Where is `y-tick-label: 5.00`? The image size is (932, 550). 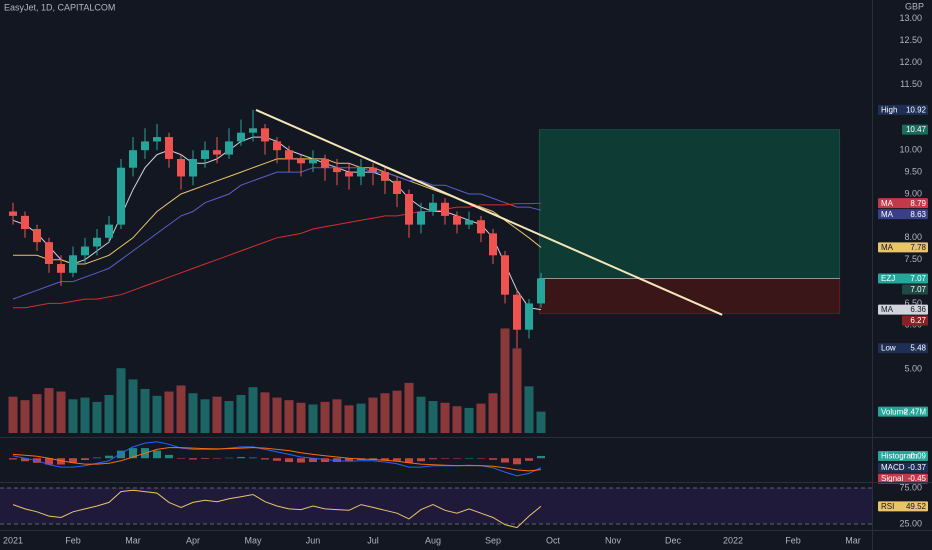
y-tick-label: 5.00 is located at coordinates (913, 369).